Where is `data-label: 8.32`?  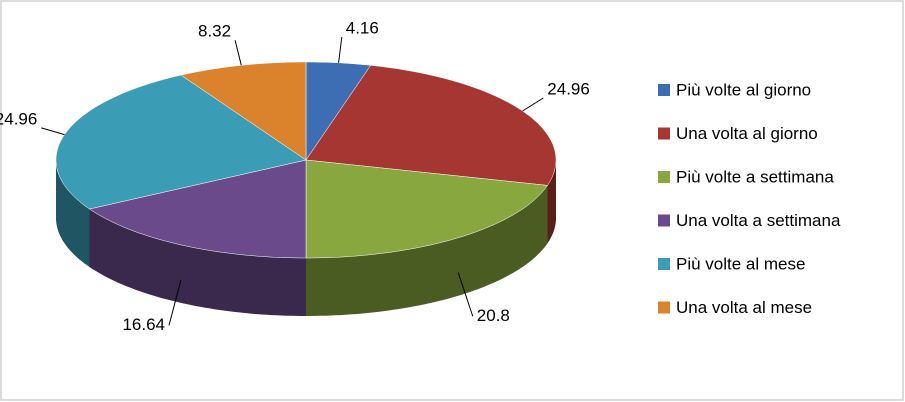
data-label: 8.32 is located at coordinates (214, 31).